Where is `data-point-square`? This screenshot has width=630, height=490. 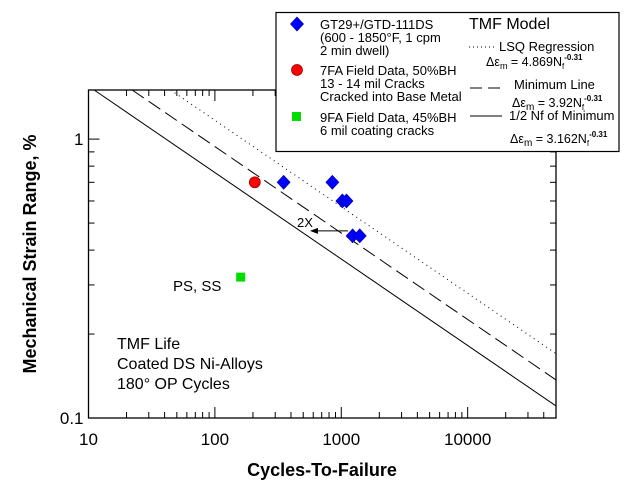
data-point-square is located at coordinates (241, 277).